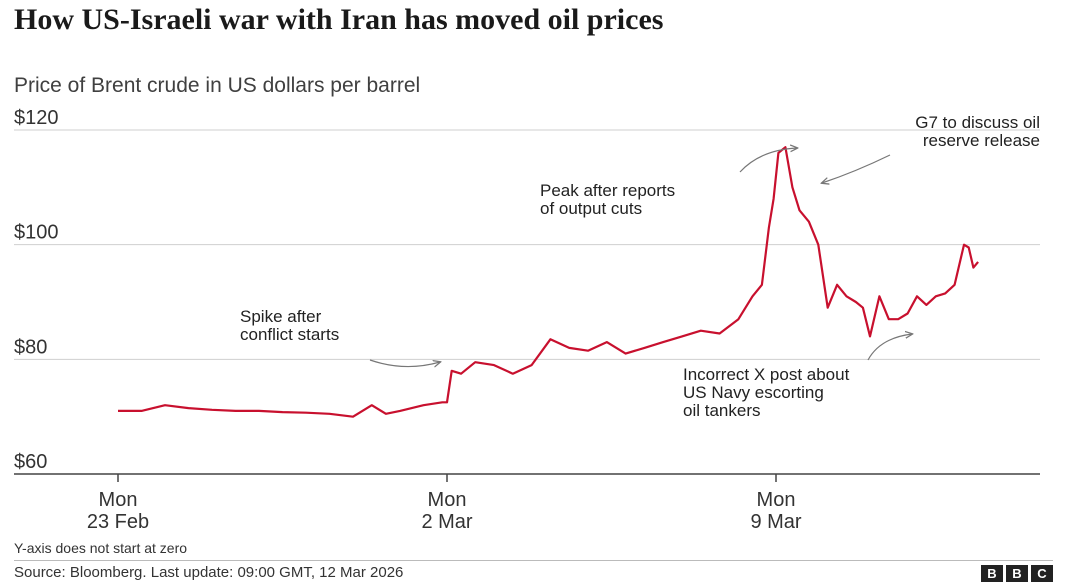  Describe the element at coordinates (446, 522) in the screenshot. I see `x-tick-label-2-line2: 2 Mar` at that location.